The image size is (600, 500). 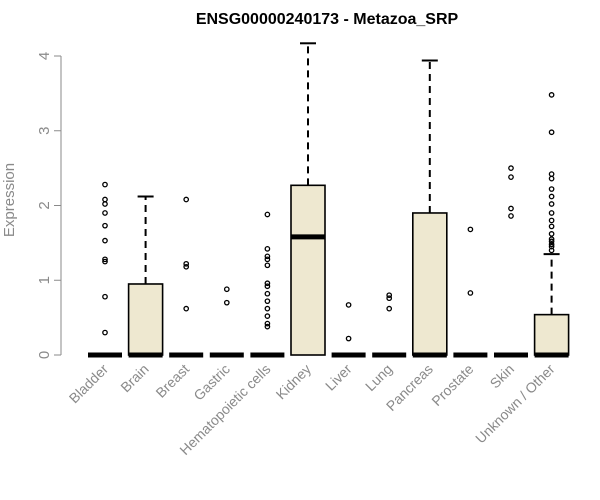 I want to click on y-tick-label: 1, so click(x=44, y=280).